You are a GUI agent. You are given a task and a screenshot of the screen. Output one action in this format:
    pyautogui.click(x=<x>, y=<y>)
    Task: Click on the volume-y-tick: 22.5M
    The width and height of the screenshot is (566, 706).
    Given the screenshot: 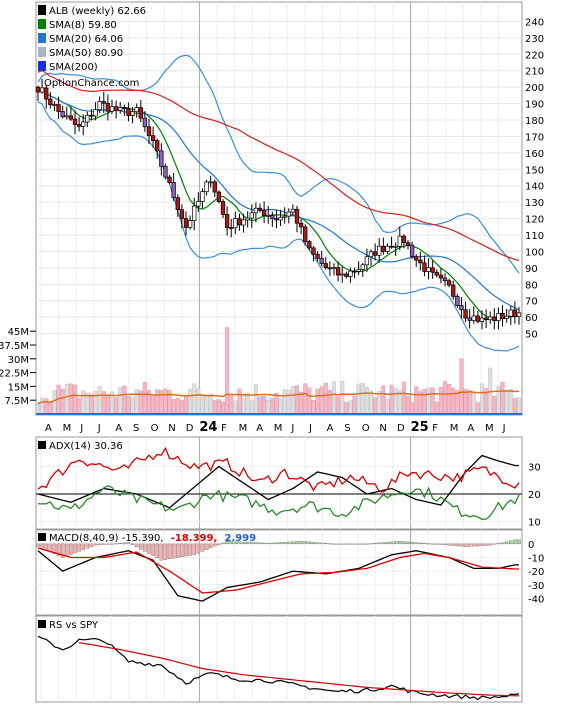 What is the action you would take?
    pyautogui.click(x=14, y=374)
    